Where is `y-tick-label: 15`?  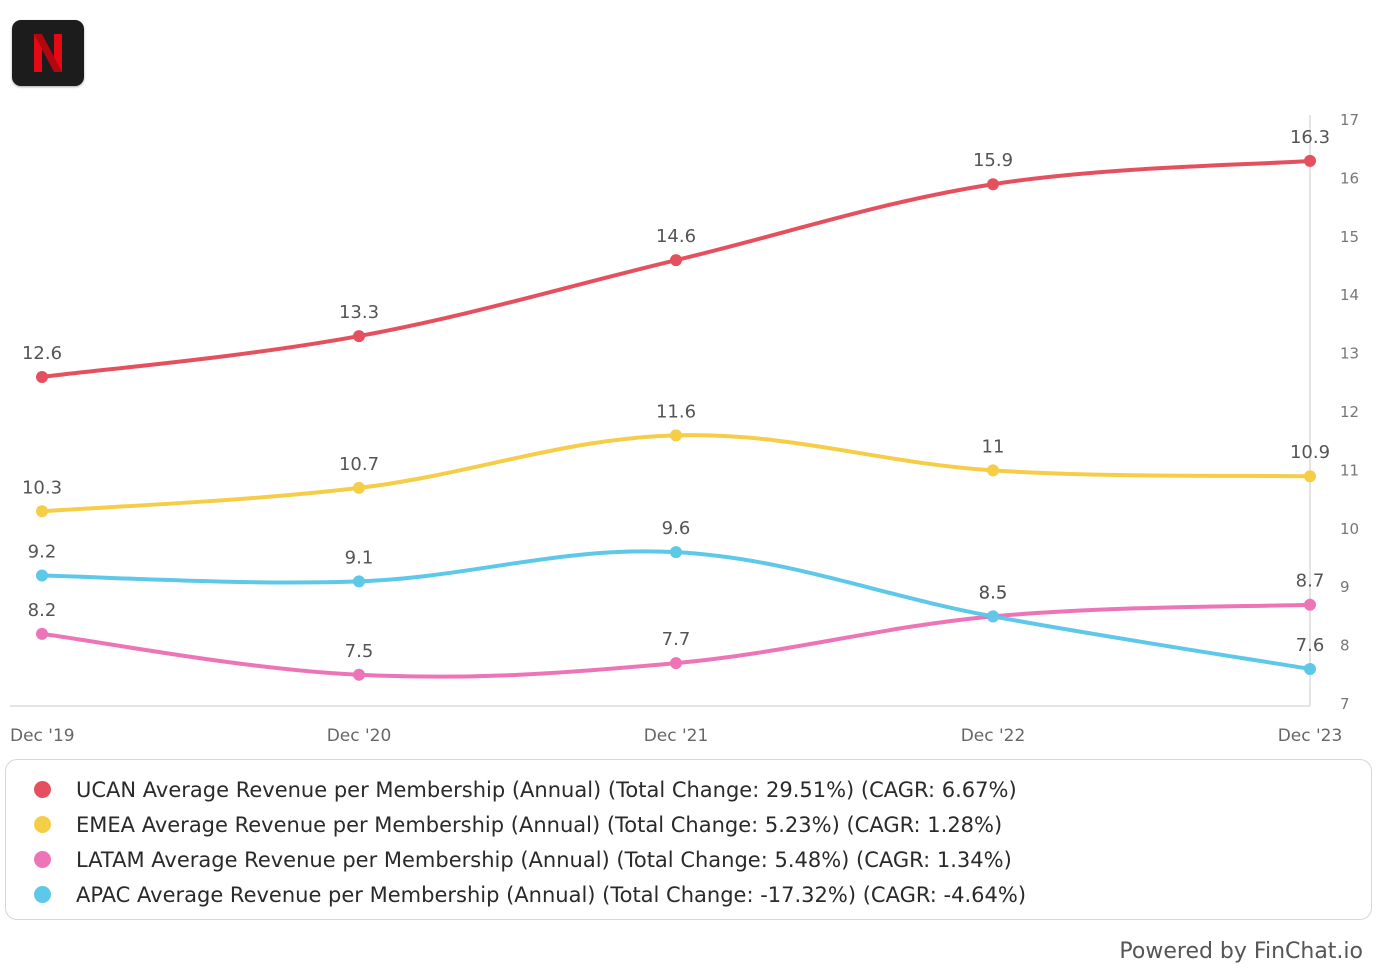
y-tick-label: 15 is located at coordinates (1349, 237).